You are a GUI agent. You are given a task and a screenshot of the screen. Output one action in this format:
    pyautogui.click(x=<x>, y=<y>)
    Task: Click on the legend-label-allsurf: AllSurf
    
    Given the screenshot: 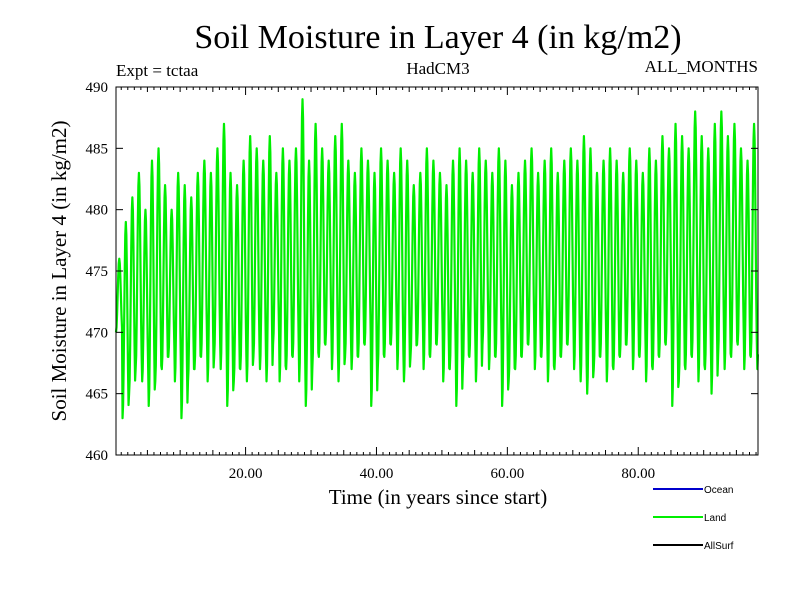 What is the action you would take?
    pyautogui.click(x=719, y=546)
    